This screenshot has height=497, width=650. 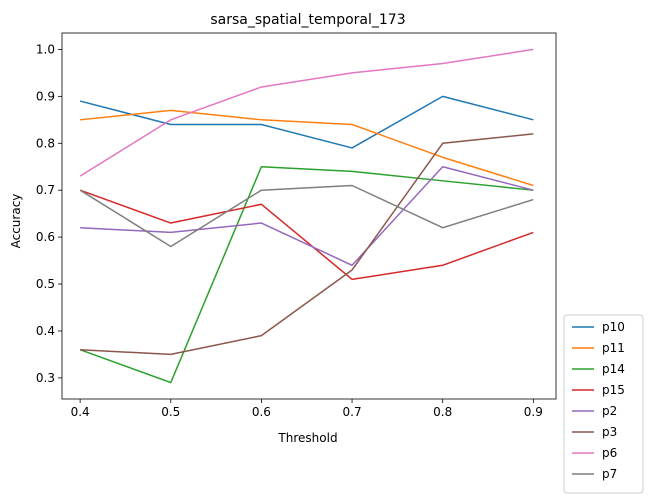 I want to click on series-line-p15, so click(x=306, y=235).